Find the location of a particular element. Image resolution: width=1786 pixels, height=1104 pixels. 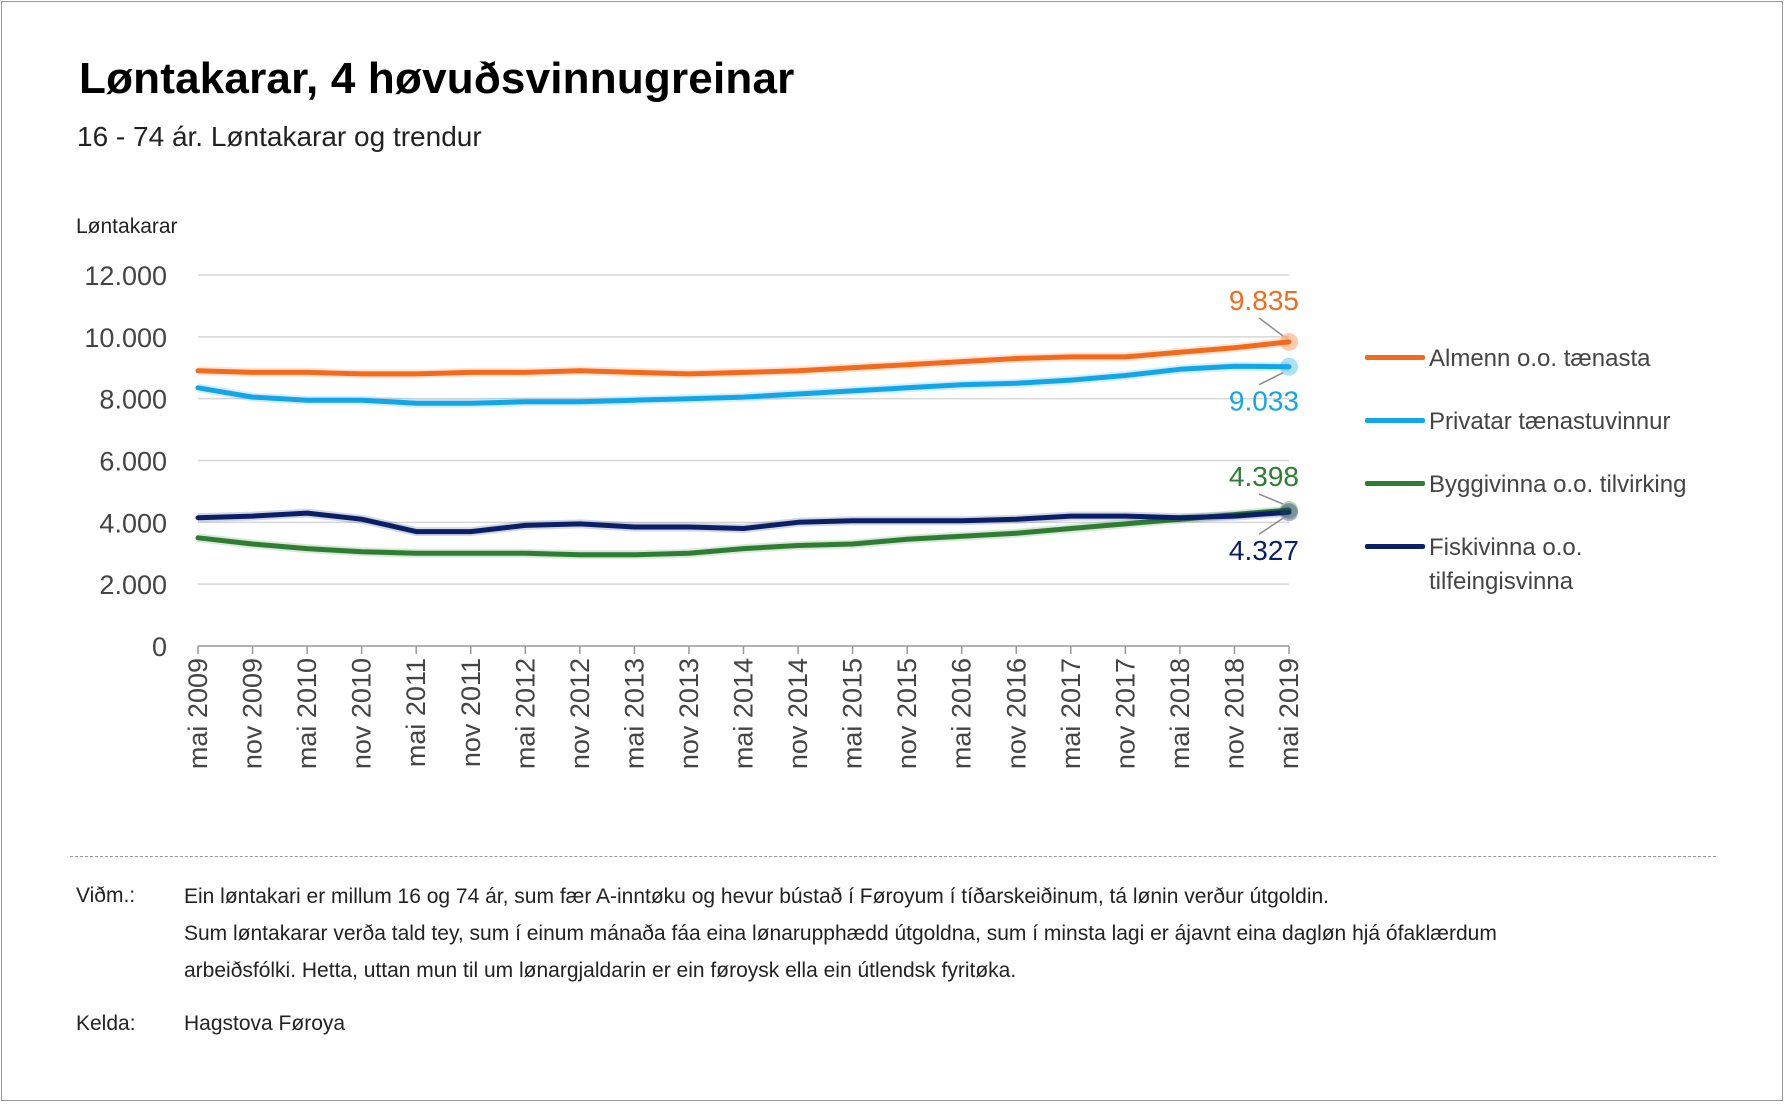

y-tick-label: 4.000 is located at coordinates (133, 523).